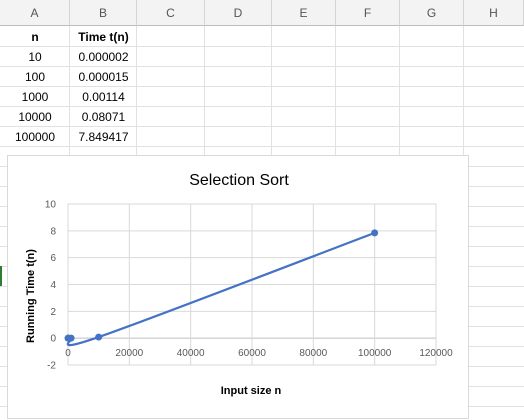  Describe the element at coordinates (494, 13) in the screenshot. I see `column-header-h: H` at that location.